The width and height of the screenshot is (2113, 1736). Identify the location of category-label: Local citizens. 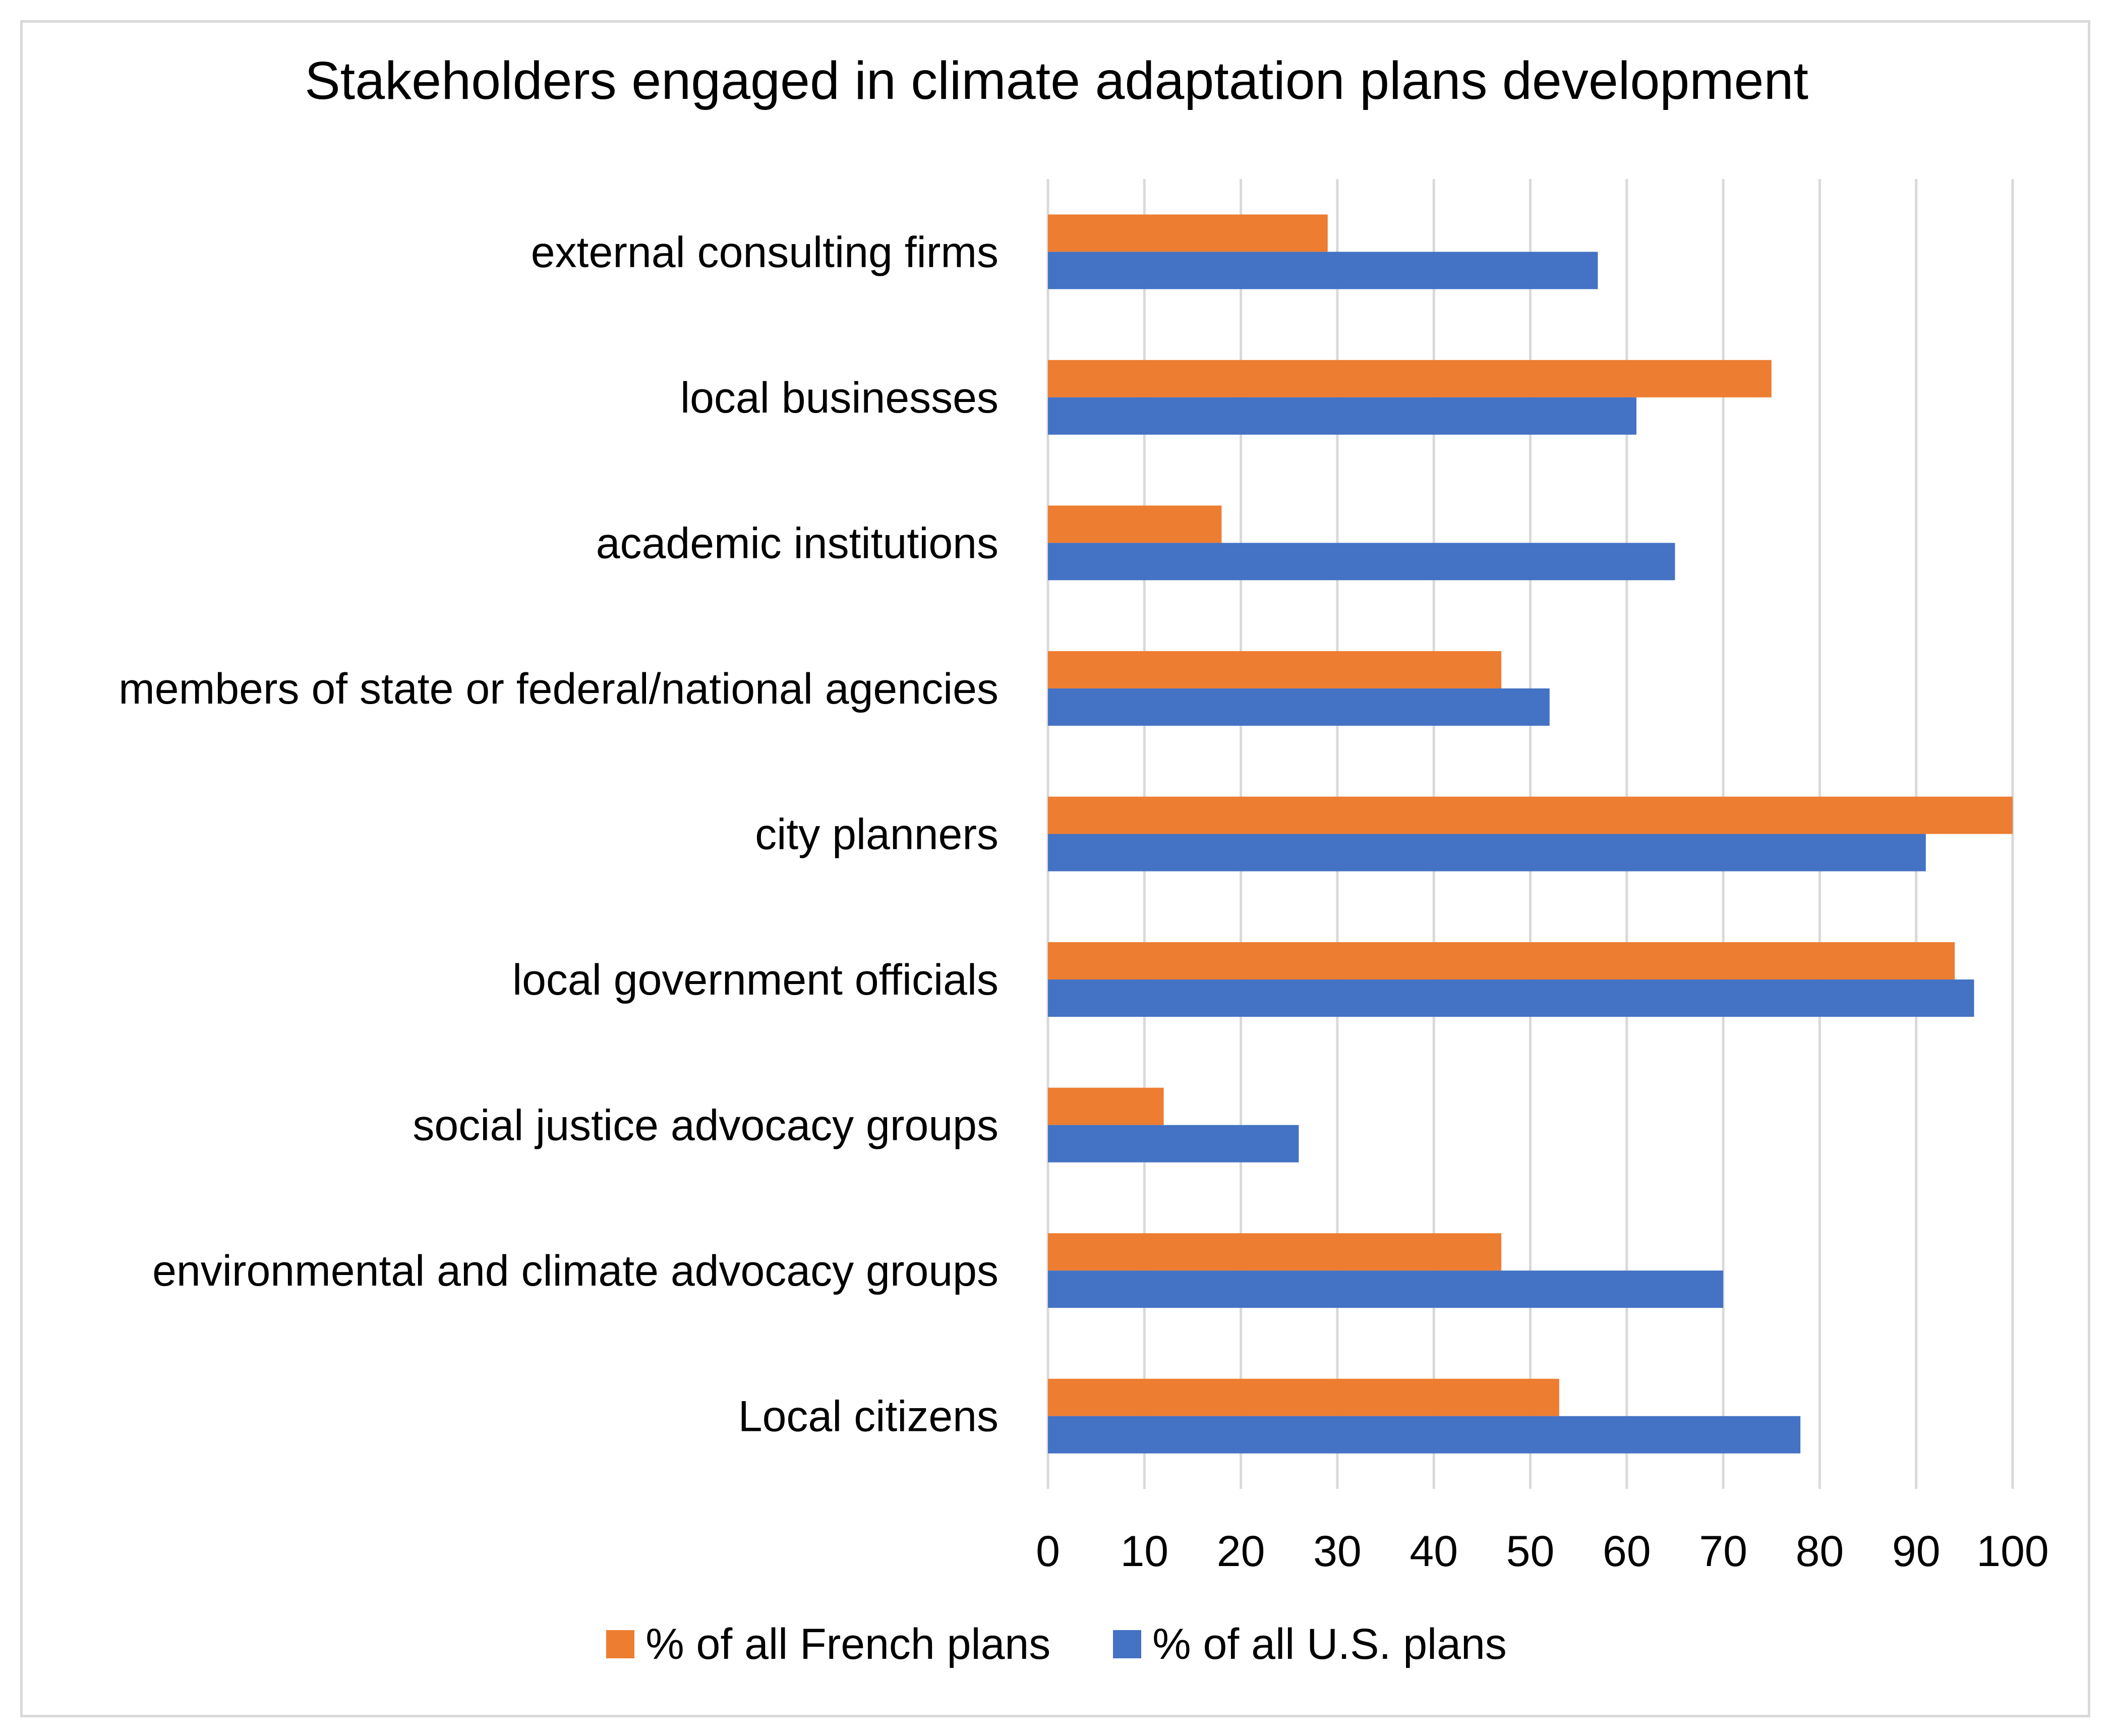
(868, 1417).